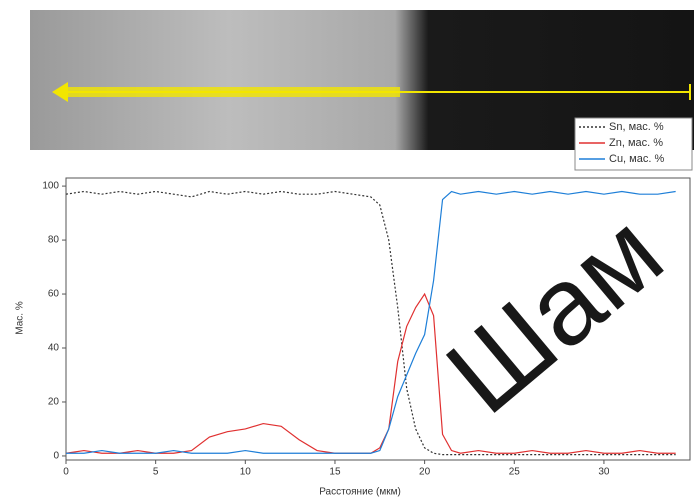 The width and height of the screenshot is (694, 499). Describe the element at coordinates (54, 240) in the screenshot. I see `y-tick-label: 80` at that location.